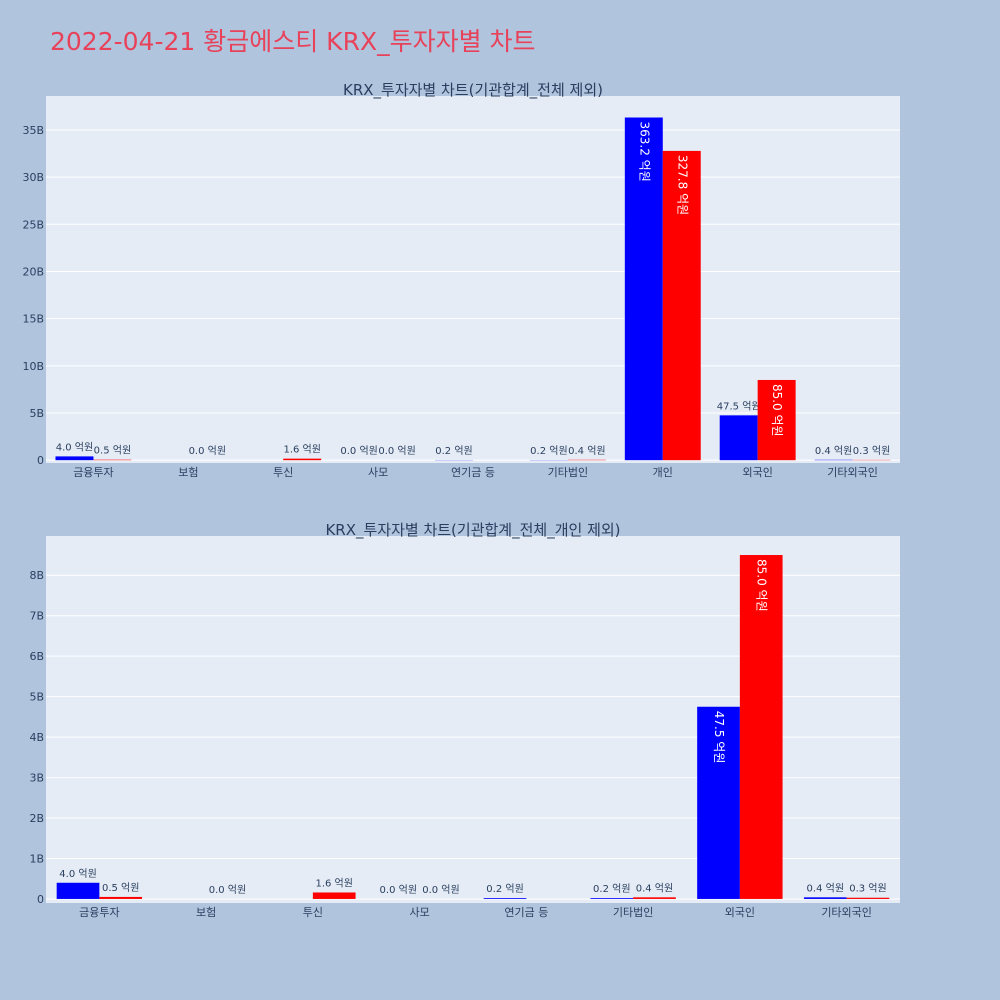  Describe the element at coordinates (33, 319) in the screenshot. I see `y-tick-label: 15B` at that location.